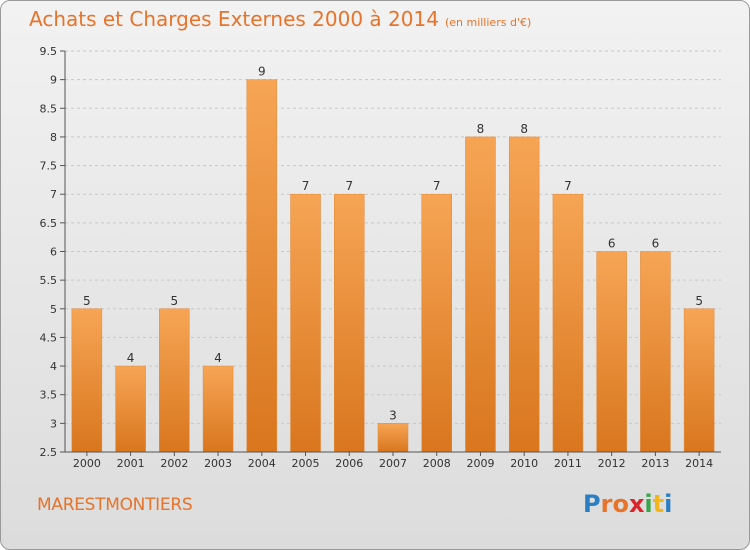 This screenshot has height=550, width=750. Describe the element at coordinates (49, 51) in the screenshot. I see `y-tick-label: 9.5` at that location.